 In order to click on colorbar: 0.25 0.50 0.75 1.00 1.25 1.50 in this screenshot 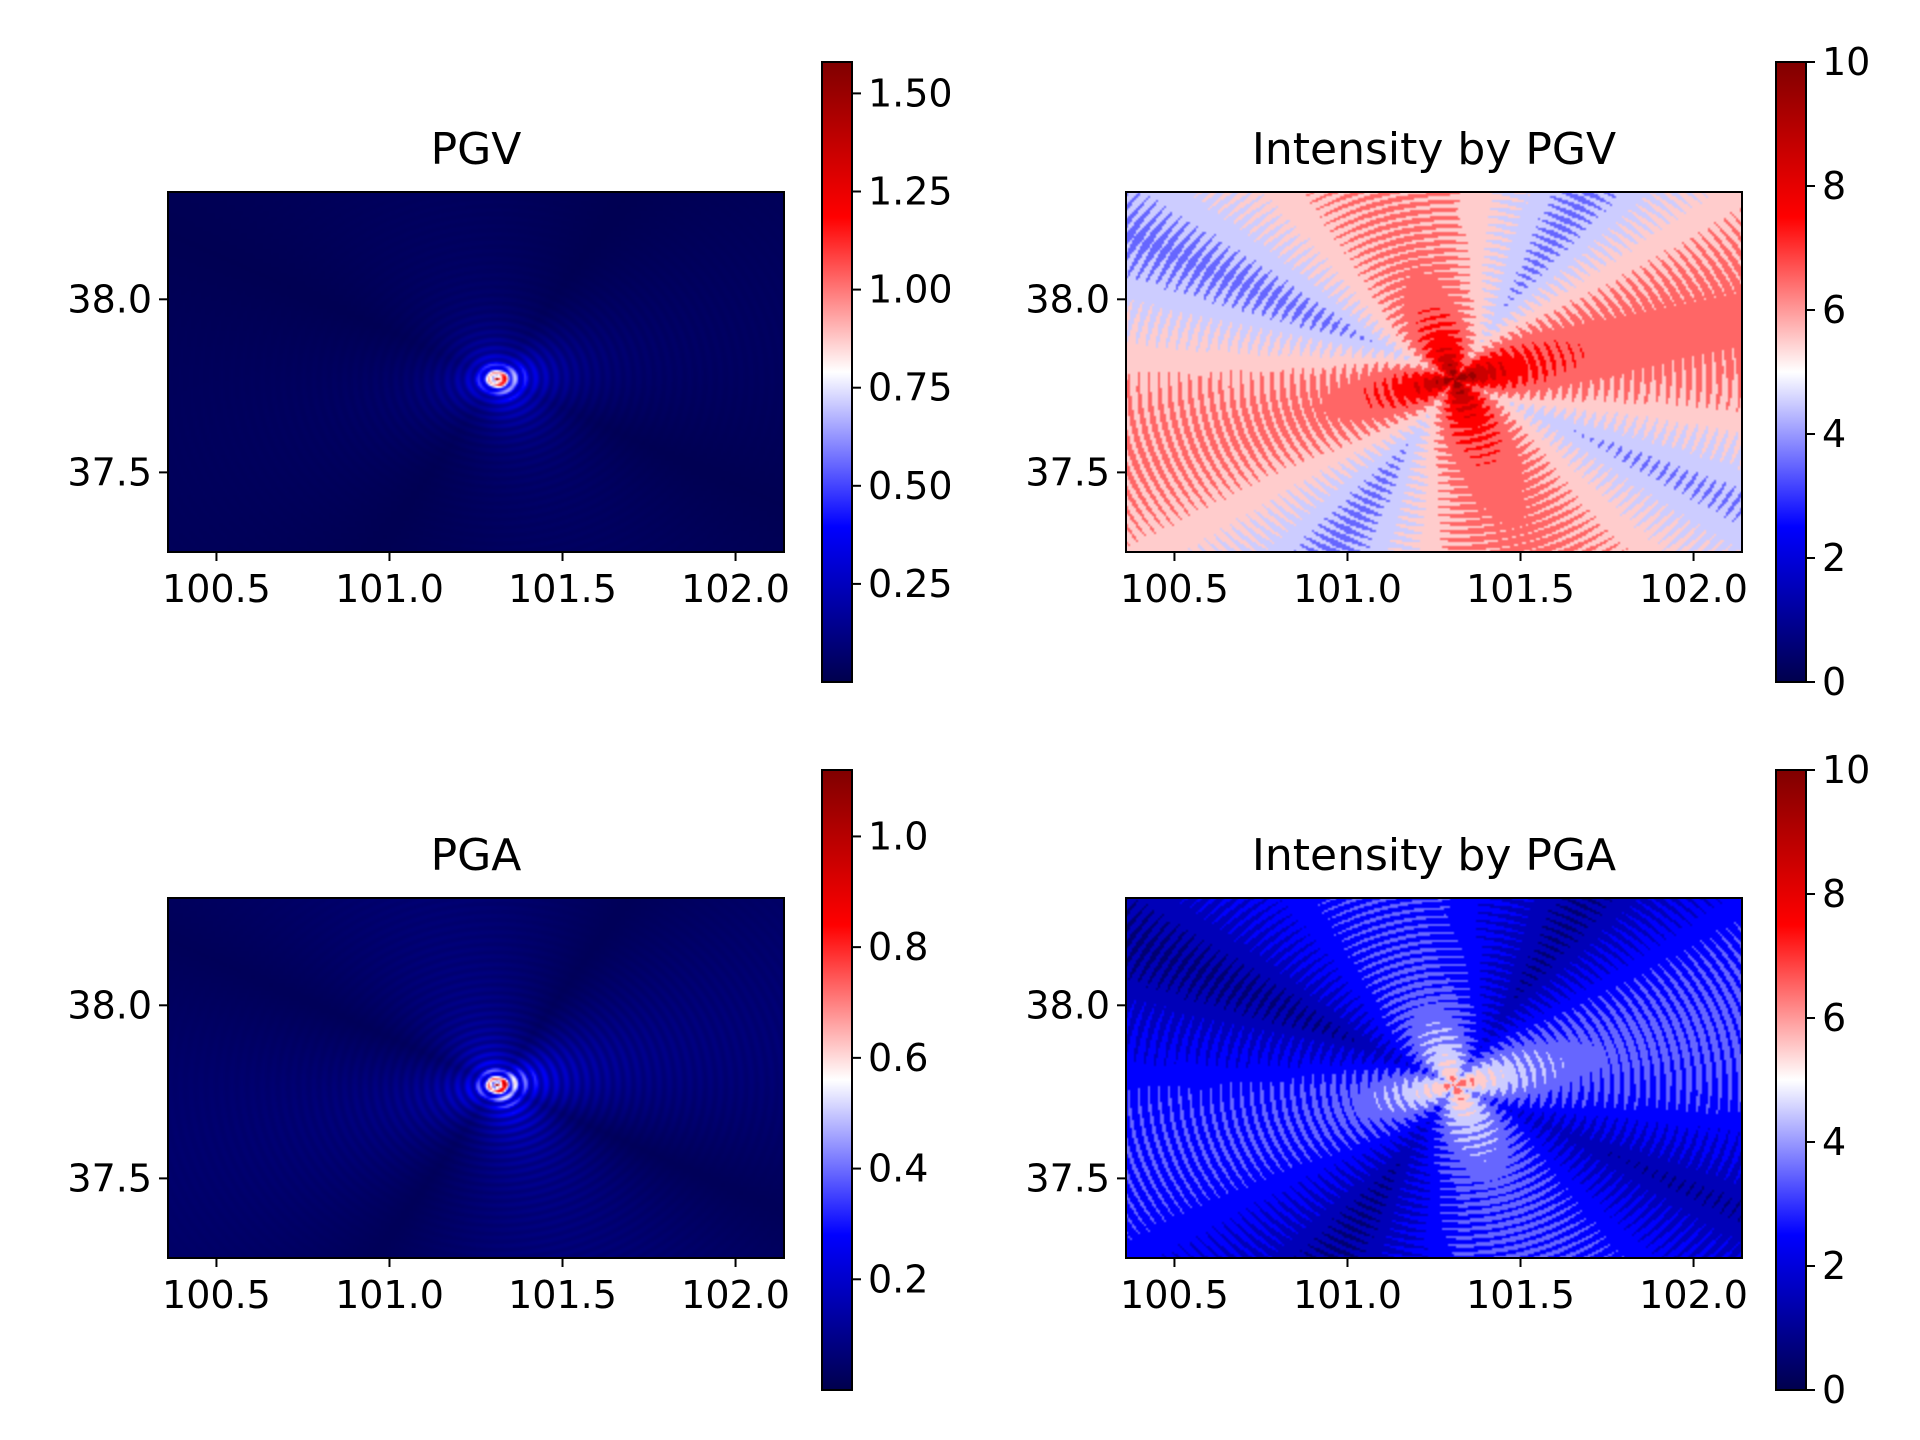, I will do `click(887, 372)`.